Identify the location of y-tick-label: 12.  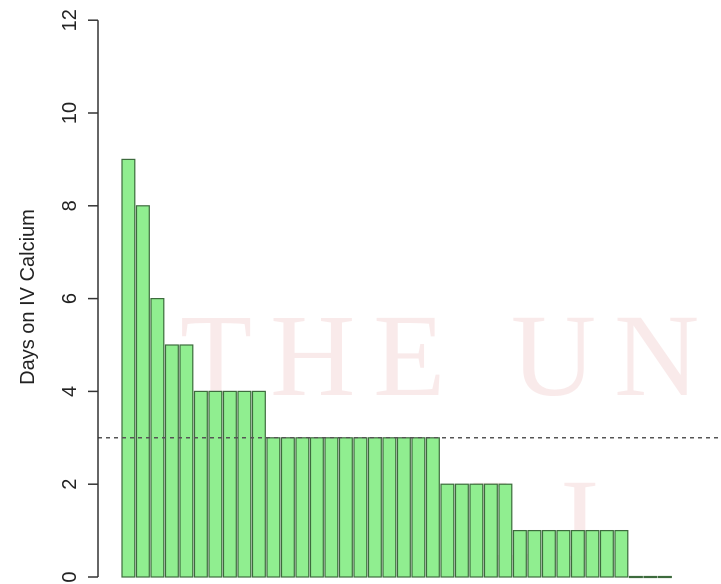
(70, 20).